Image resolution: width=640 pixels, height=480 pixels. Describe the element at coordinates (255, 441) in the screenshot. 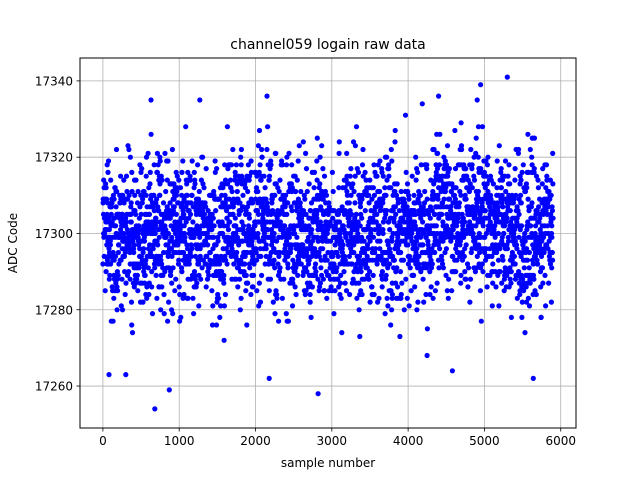

I see `x-tick-label: 2000` at that location.